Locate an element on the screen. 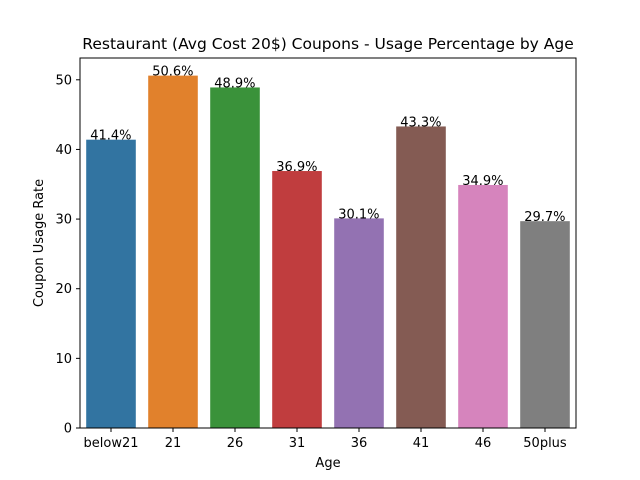  data-label-46: 34.9% is located at coordinates (482, 181).